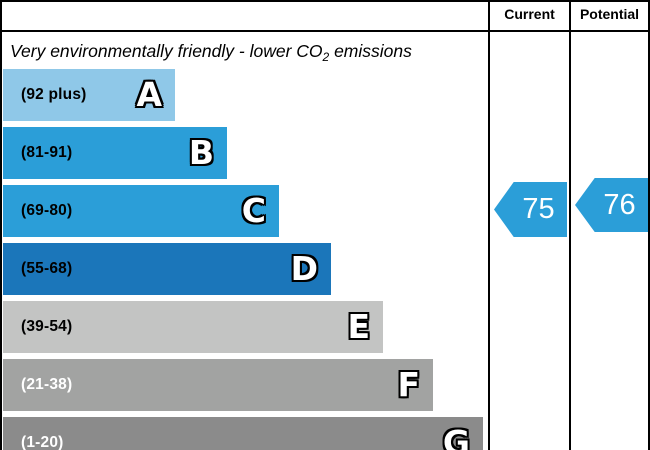 The height and width of the screenshot is (450, 650). I want to click on potential-rating-arrow: 76, so click(611, 205).